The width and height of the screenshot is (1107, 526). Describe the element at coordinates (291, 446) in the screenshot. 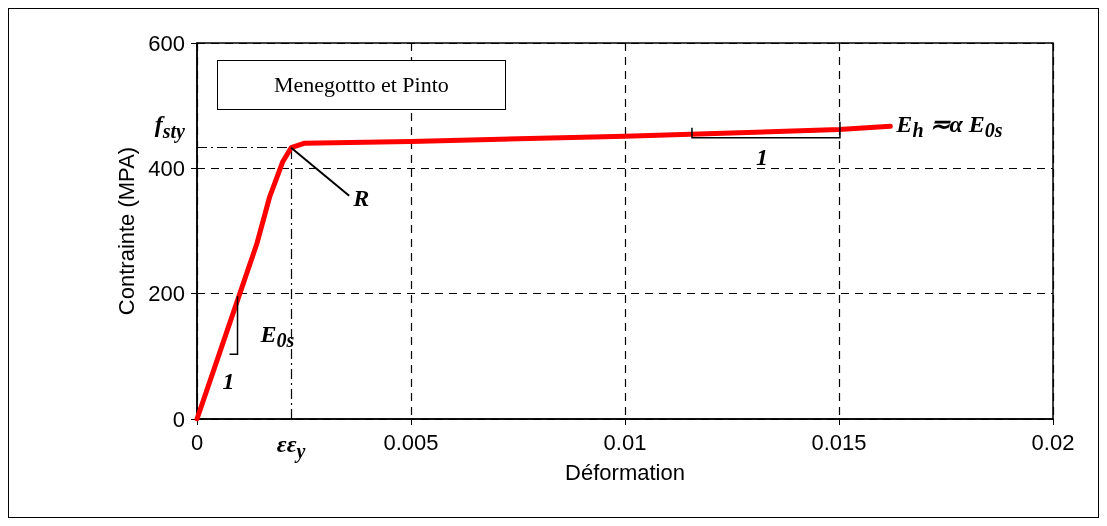

I see `ref-line-label: εε$_{y}$` at that location.